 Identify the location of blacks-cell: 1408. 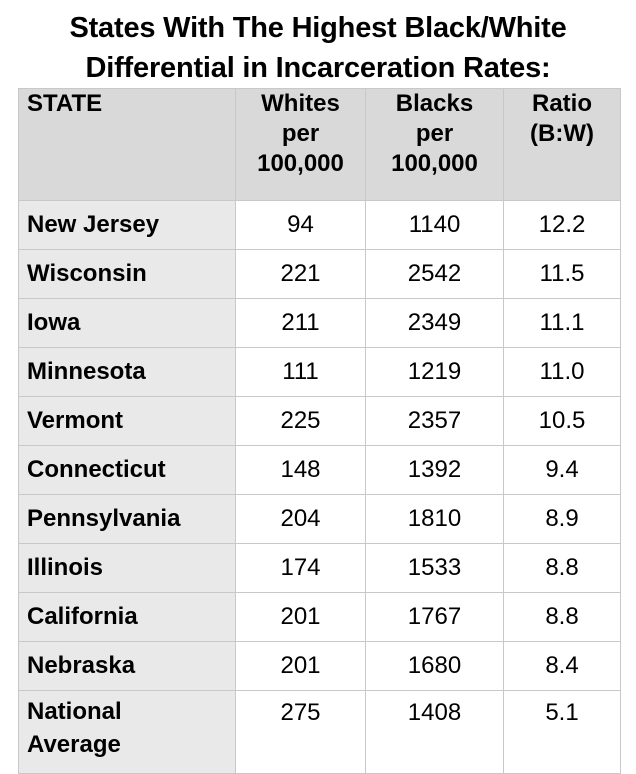
(434, 732).